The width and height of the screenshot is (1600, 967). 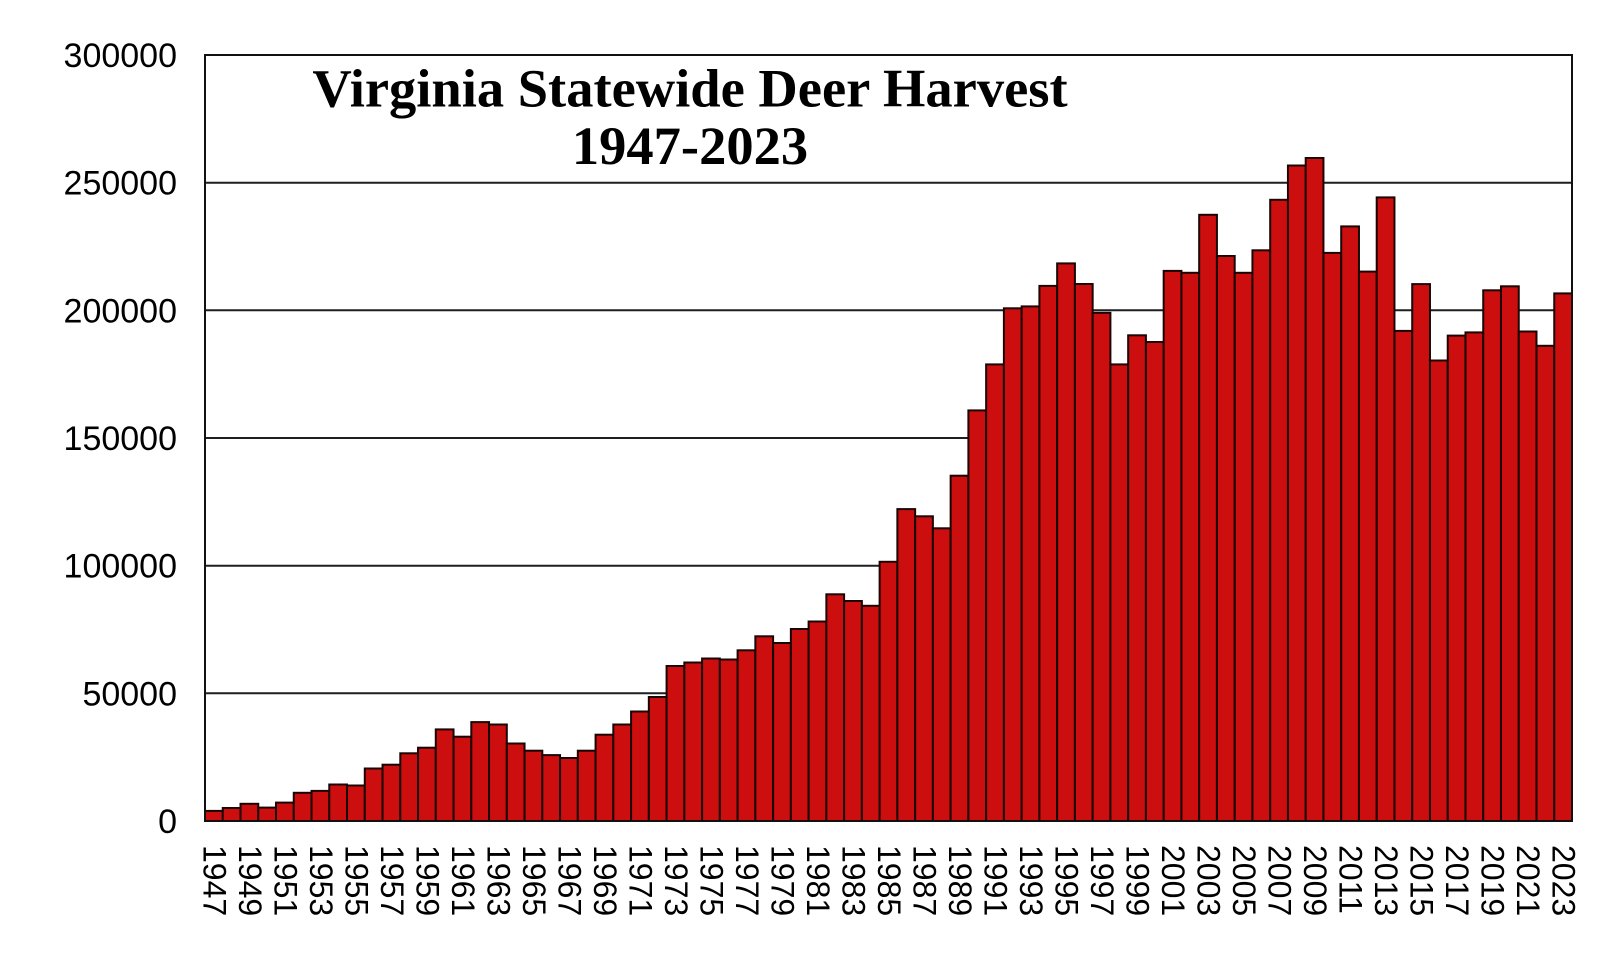 I want to click on svg-text: 1977, so click(x=747, y=880).